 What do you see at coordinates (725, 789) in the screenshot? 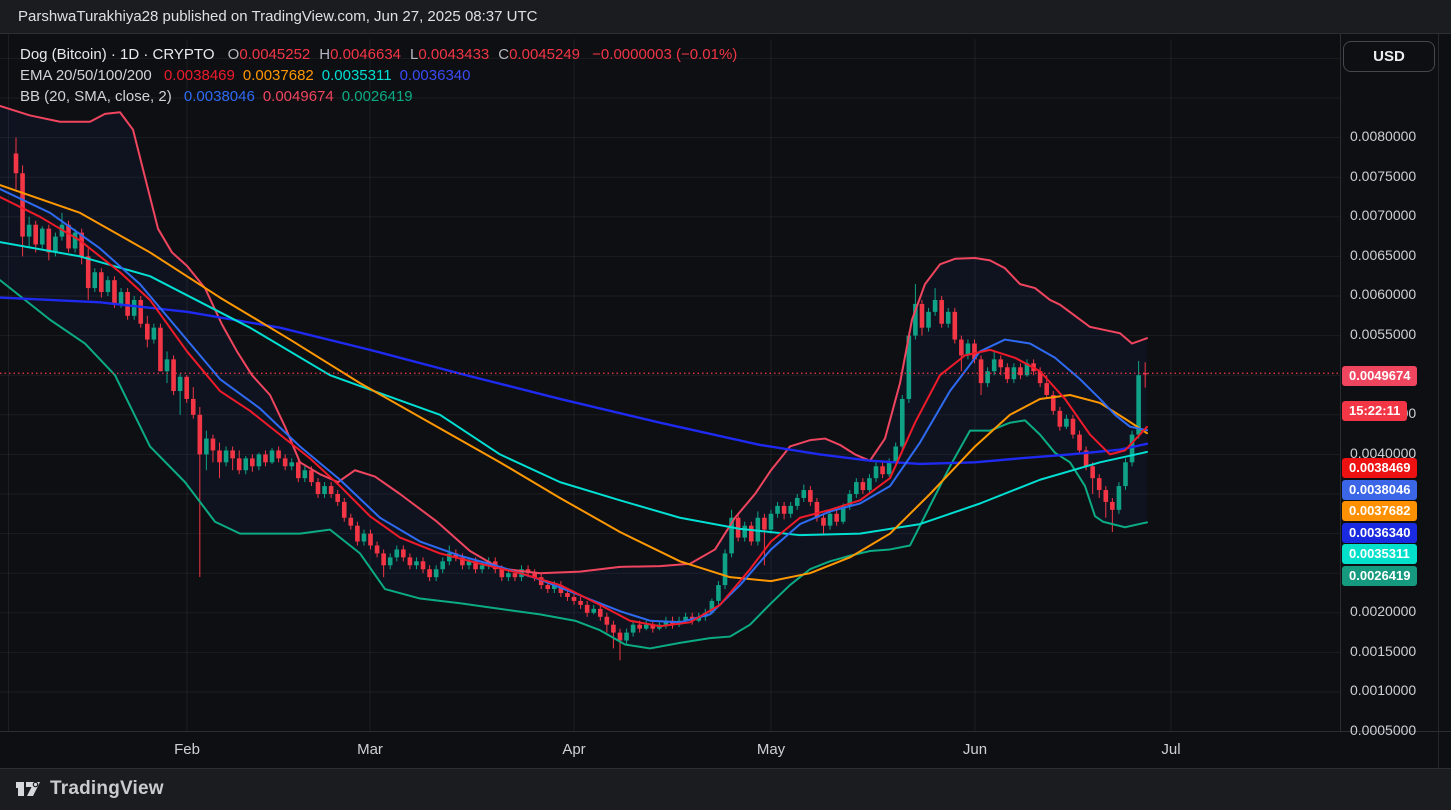
I see `footer-bar: TradingView` at bounding box center [725, 789].